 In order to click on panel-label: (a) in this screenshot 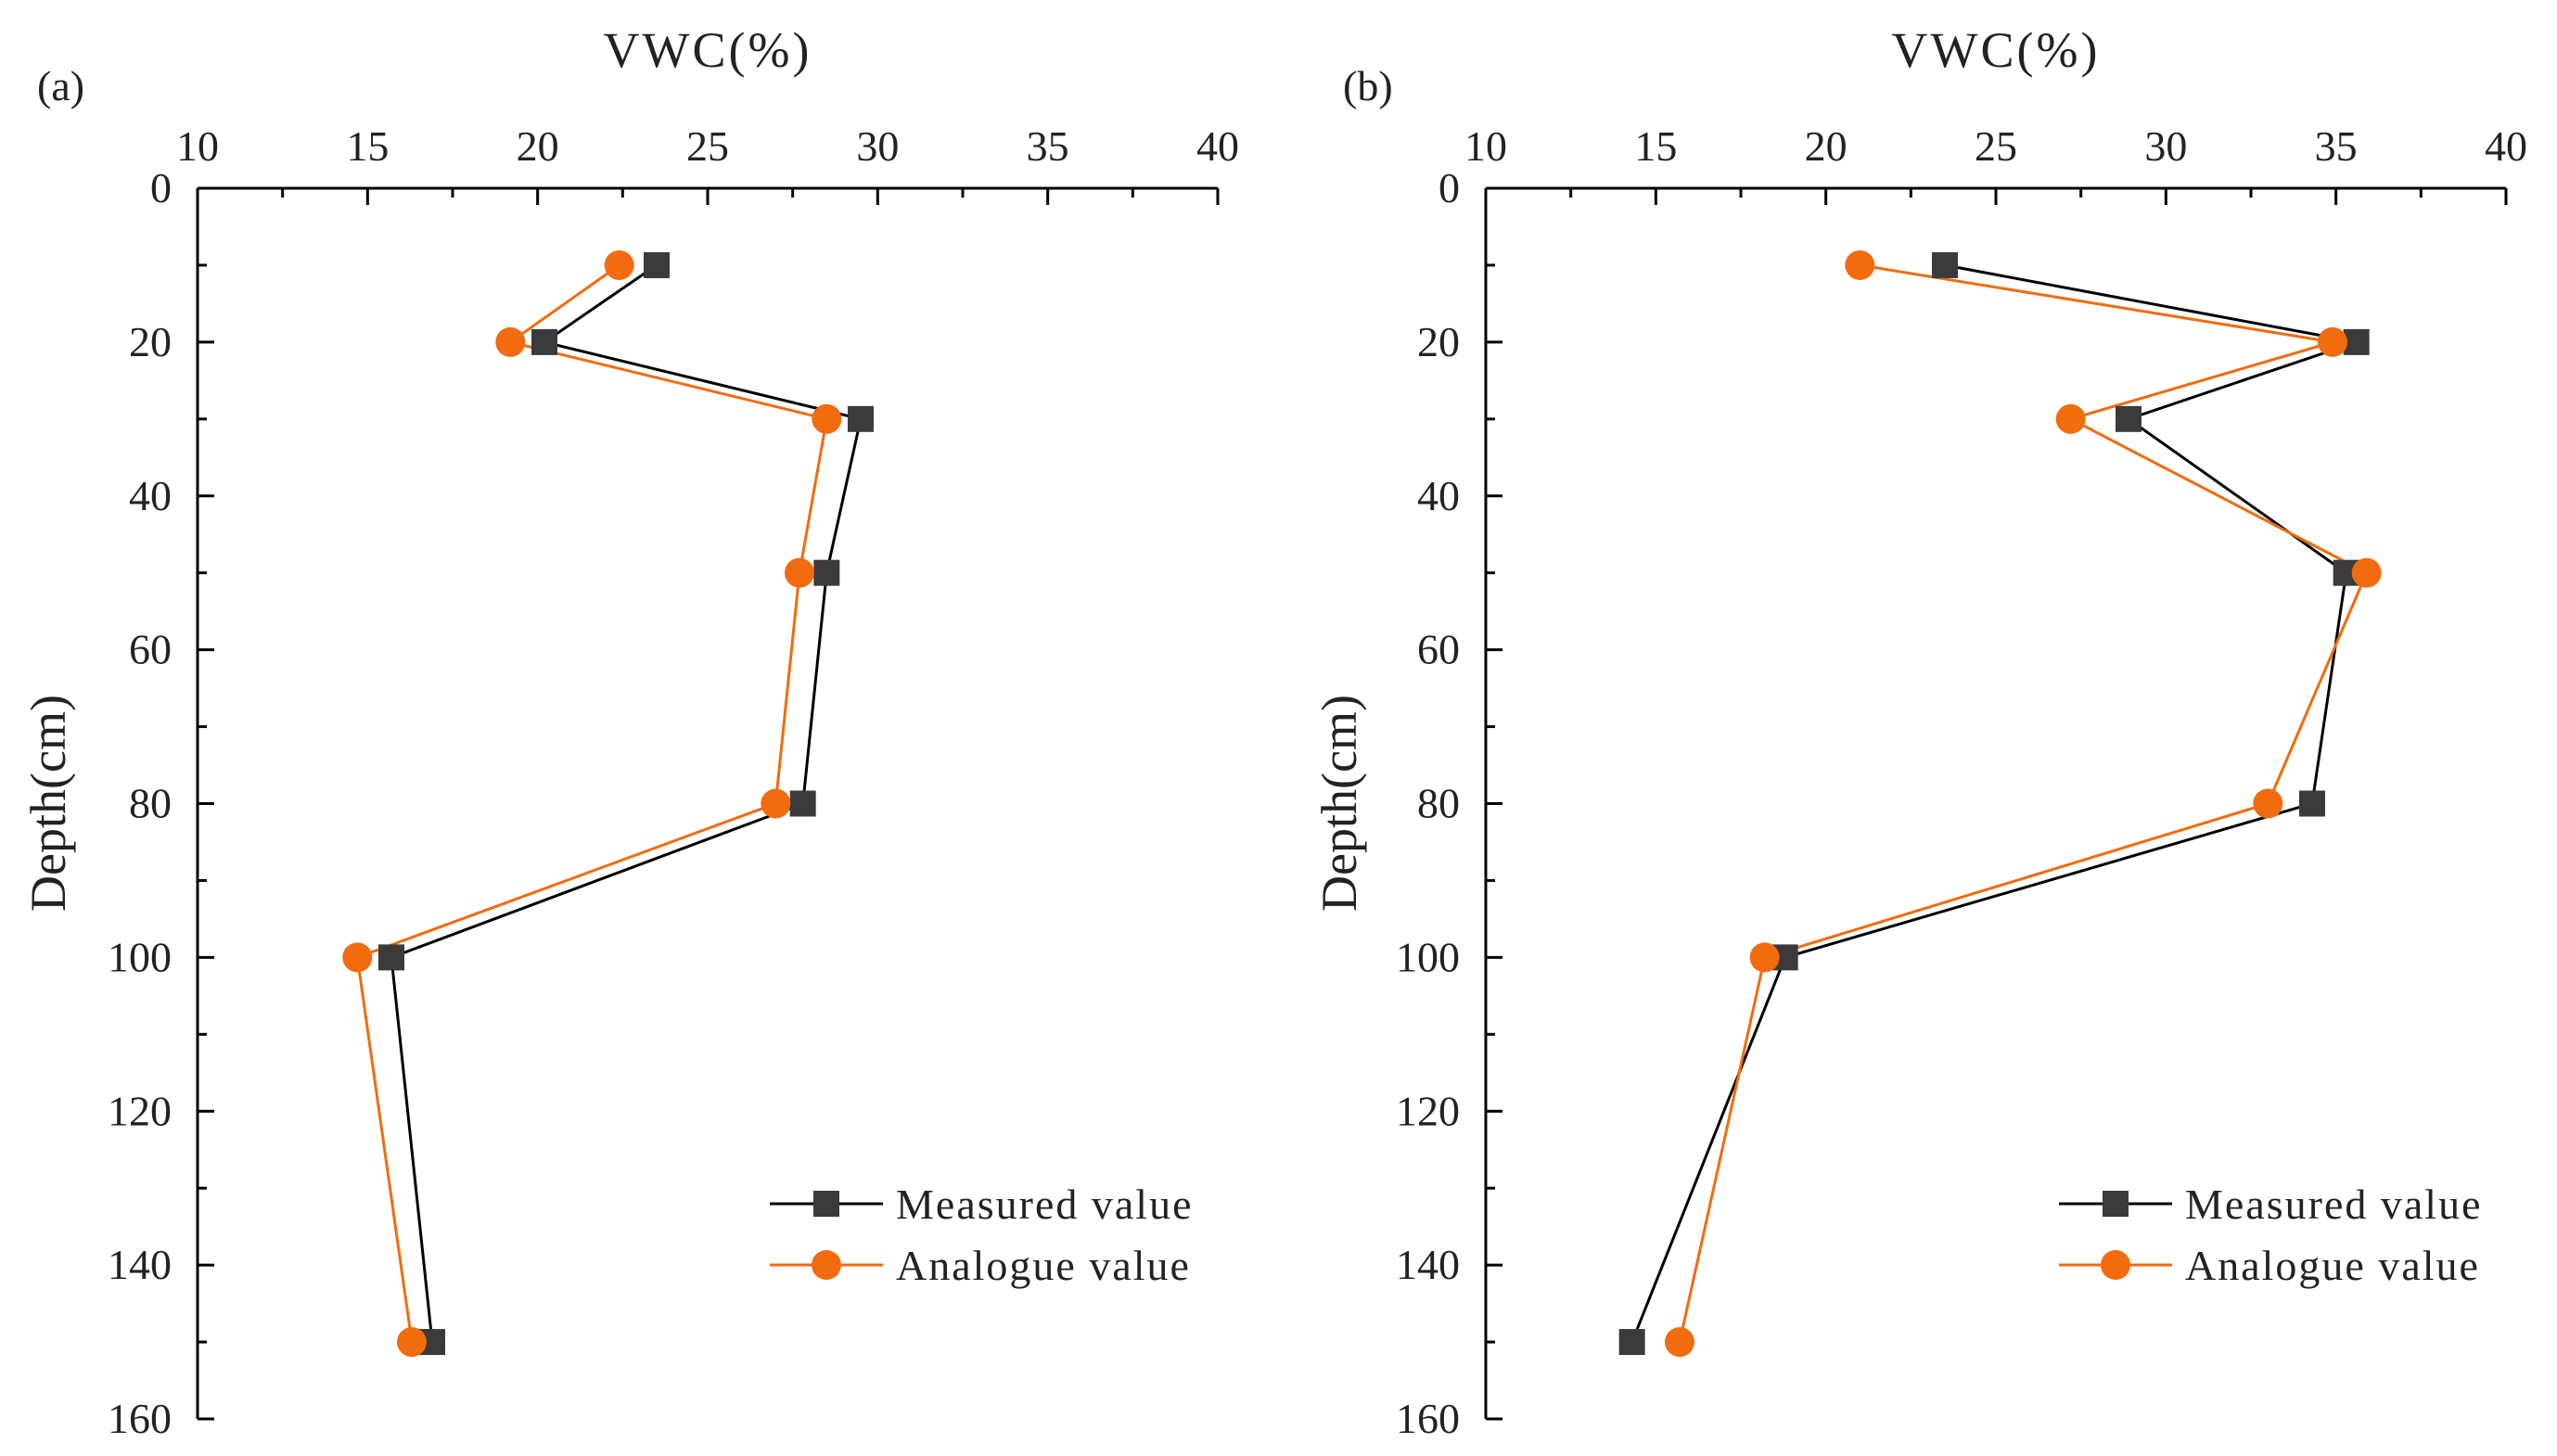, I will do `click(60, 85)`.